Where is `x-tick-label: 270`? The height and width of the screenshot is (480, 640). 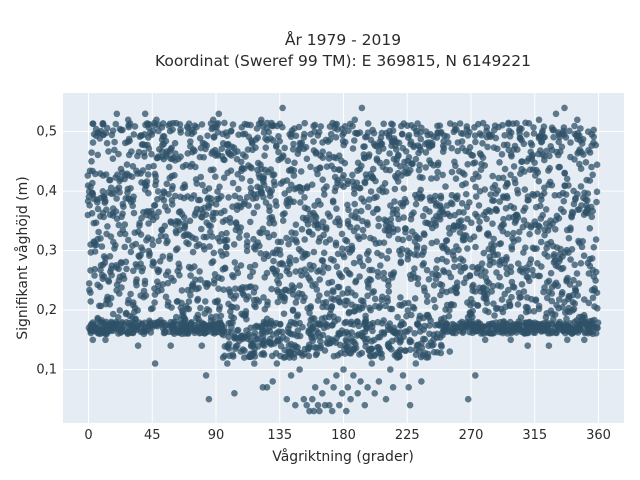
x-tick-label: 270 is located at coordinates (471, 435).